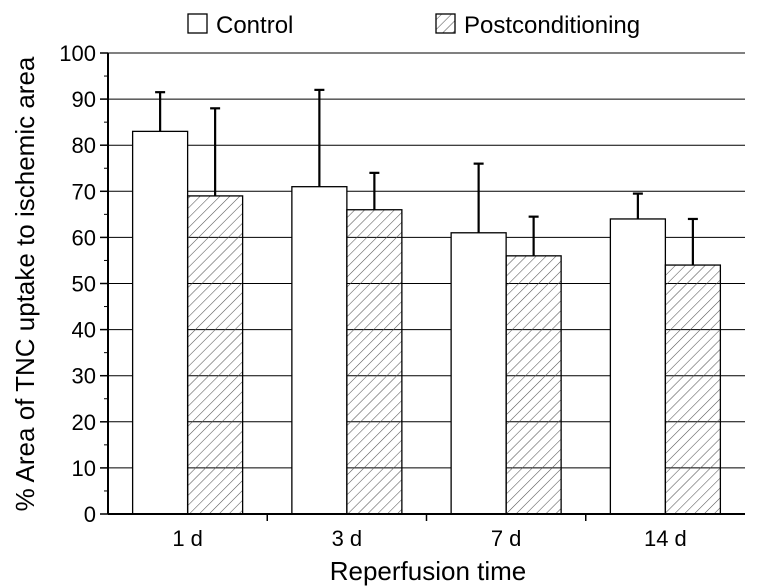 The width and height of the screenshot is (758, 586). Describe the element at coordinates (552, 25) in the screenshot. I see `legend-label-postconditioning: Postconditioning` at that location.